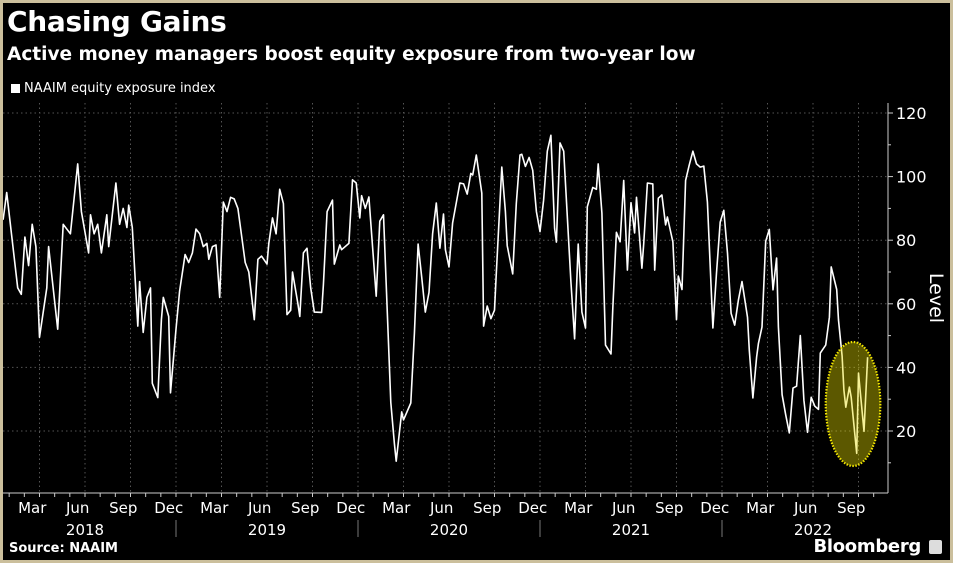 Image resolution: width=953 pixels, height=563 pixels. Describe the element at coordinates (631, 530) in the screenshot. I see `x-year-label: 2021` at that location.